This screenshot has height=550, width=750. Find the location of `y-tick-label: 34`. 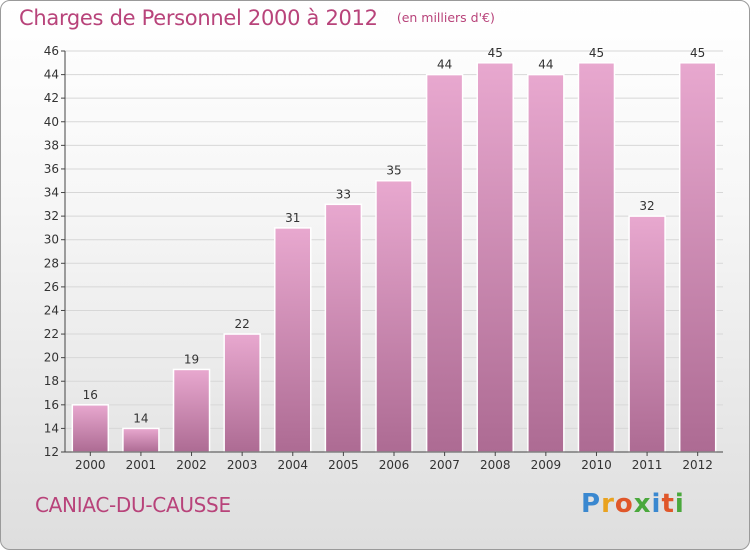

y-tick-label: 34 is located at coordinates (51, 193).